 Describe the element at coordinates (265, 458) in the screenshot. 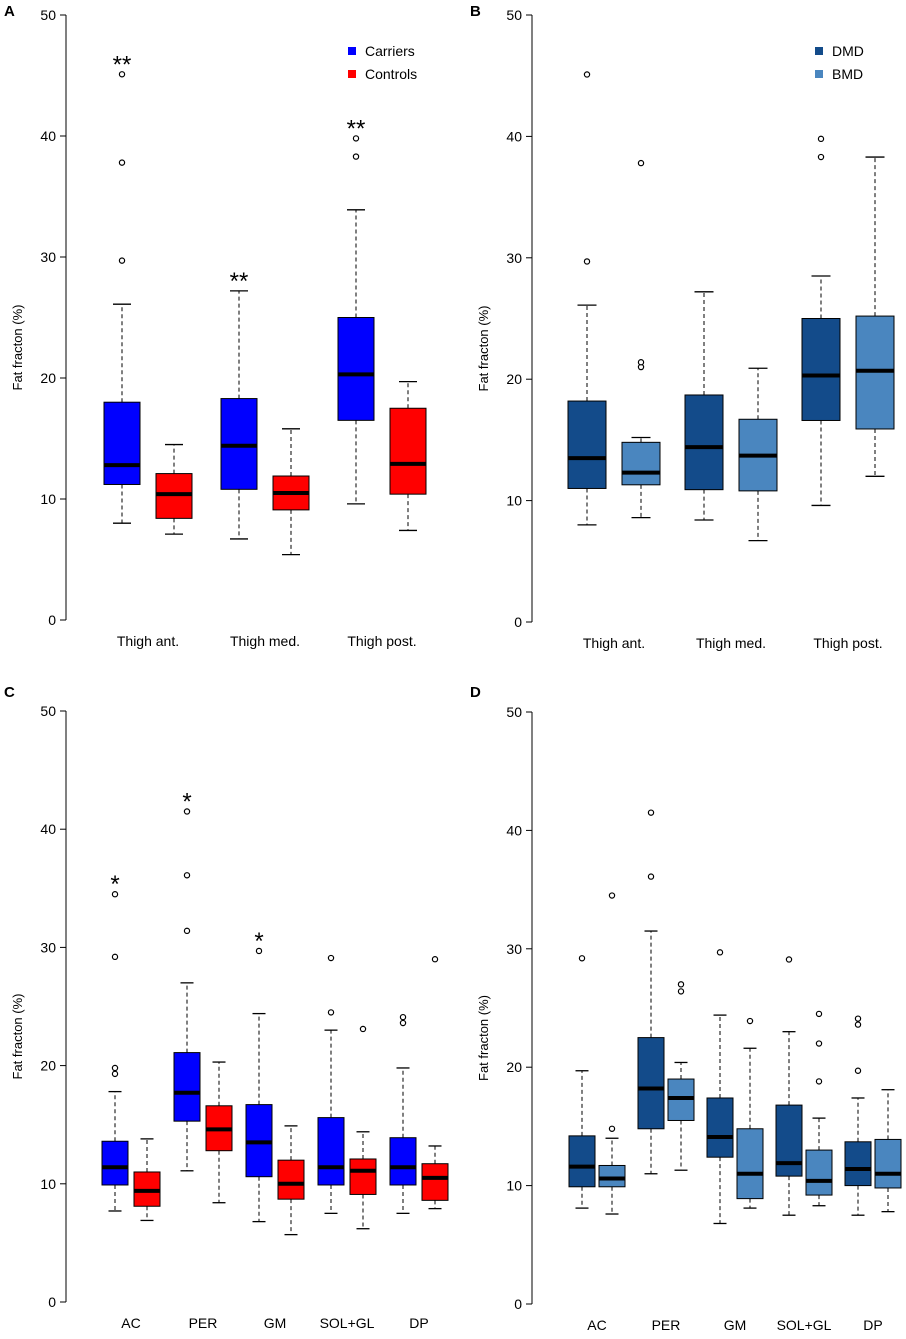

I see `group-thigh-med-: Thigh med. **` at that location.